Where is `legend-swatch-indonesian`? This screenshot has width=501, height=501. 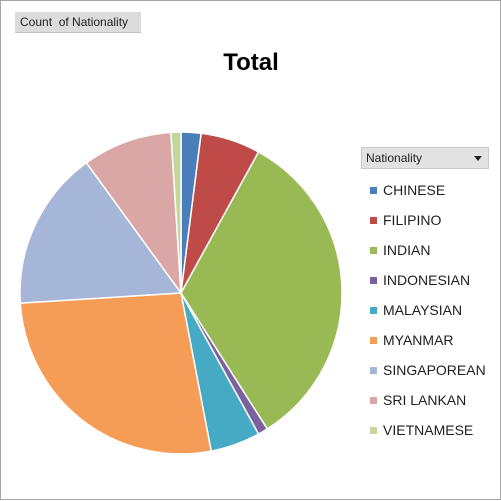
legend-swatch-indonesian is located at coordinates (373, 280).